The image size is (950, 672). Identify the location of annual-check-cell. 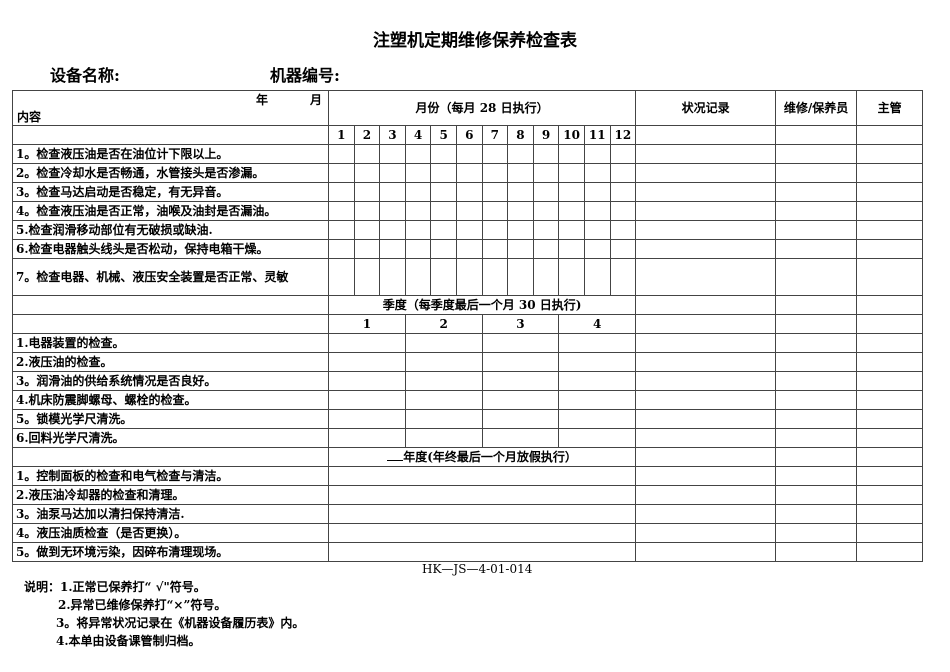
(482, 514).